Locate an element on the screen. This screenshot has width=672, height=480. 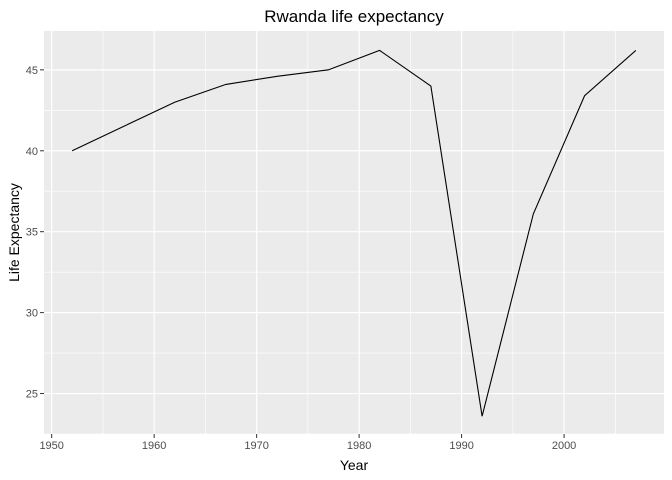
x-tick-label: 1960 is located at coordinates (154, 446).